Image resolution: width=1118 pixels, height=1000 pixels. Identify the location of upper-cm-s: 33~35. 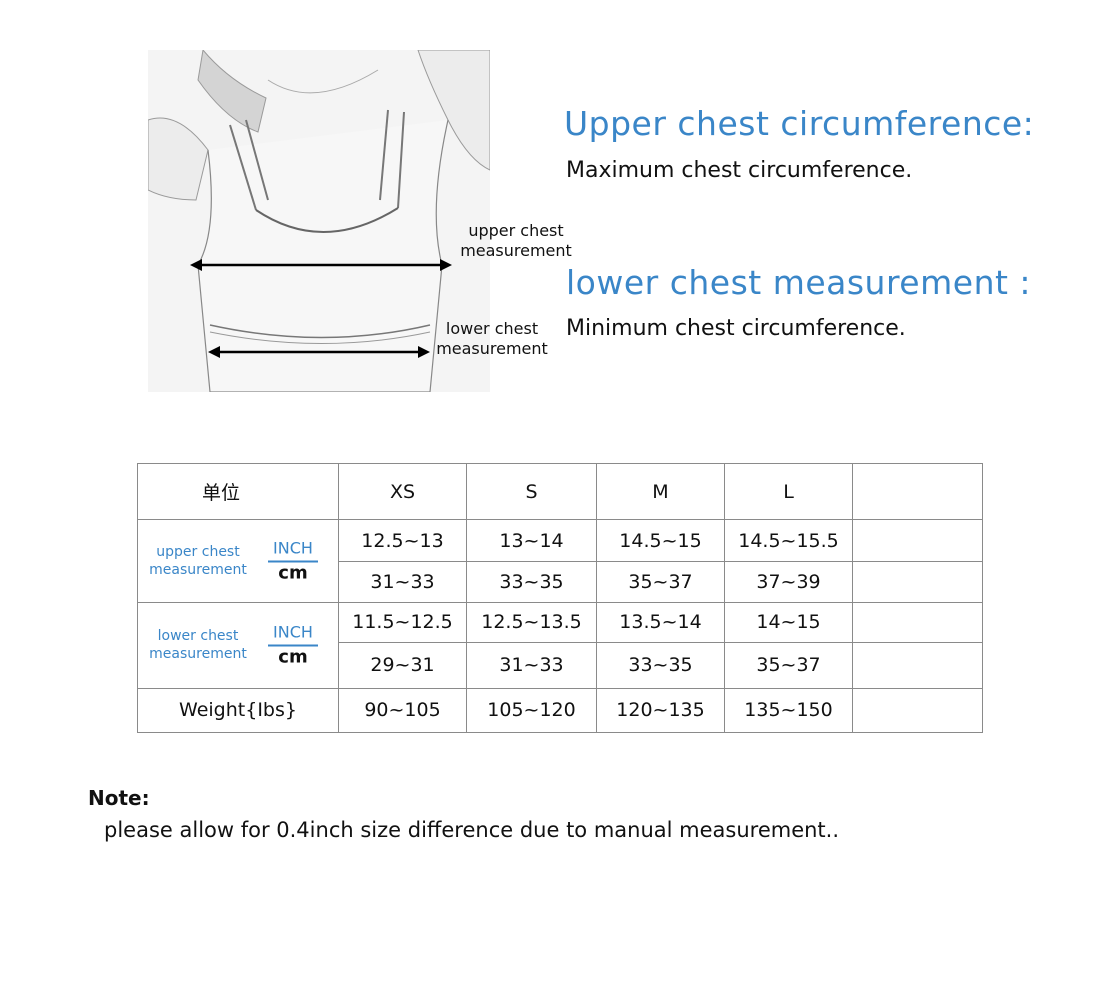
(531, 582).